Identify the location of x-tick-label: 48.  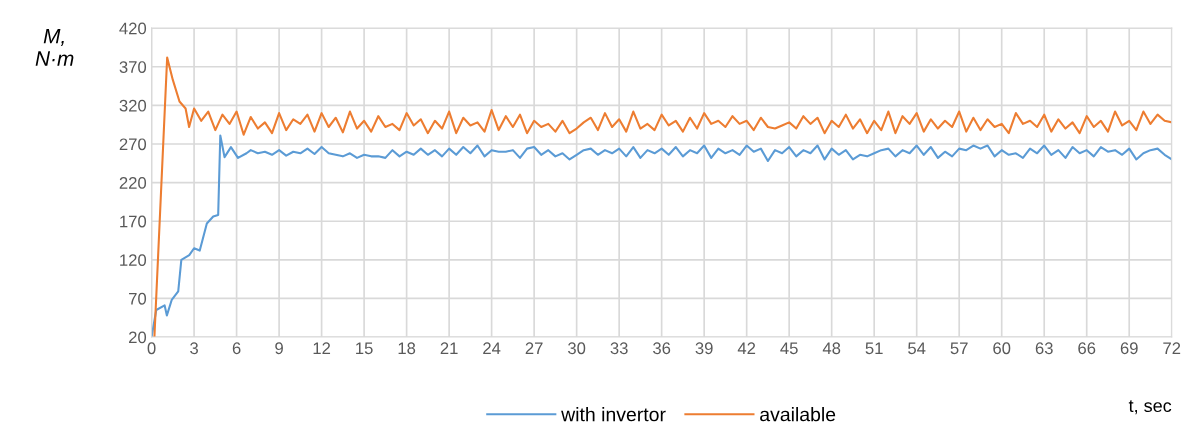
(831, 348).